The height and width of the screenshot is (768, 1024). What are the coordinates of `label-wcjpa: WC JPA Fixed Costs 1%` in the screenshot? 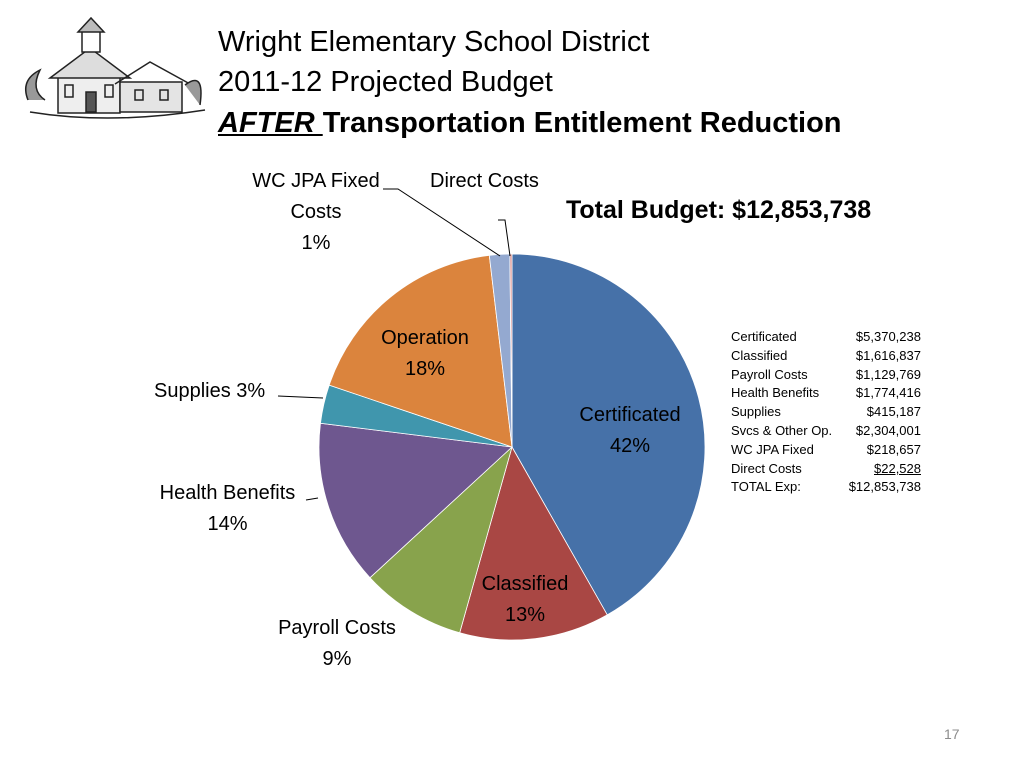 It's located at (316, 212).